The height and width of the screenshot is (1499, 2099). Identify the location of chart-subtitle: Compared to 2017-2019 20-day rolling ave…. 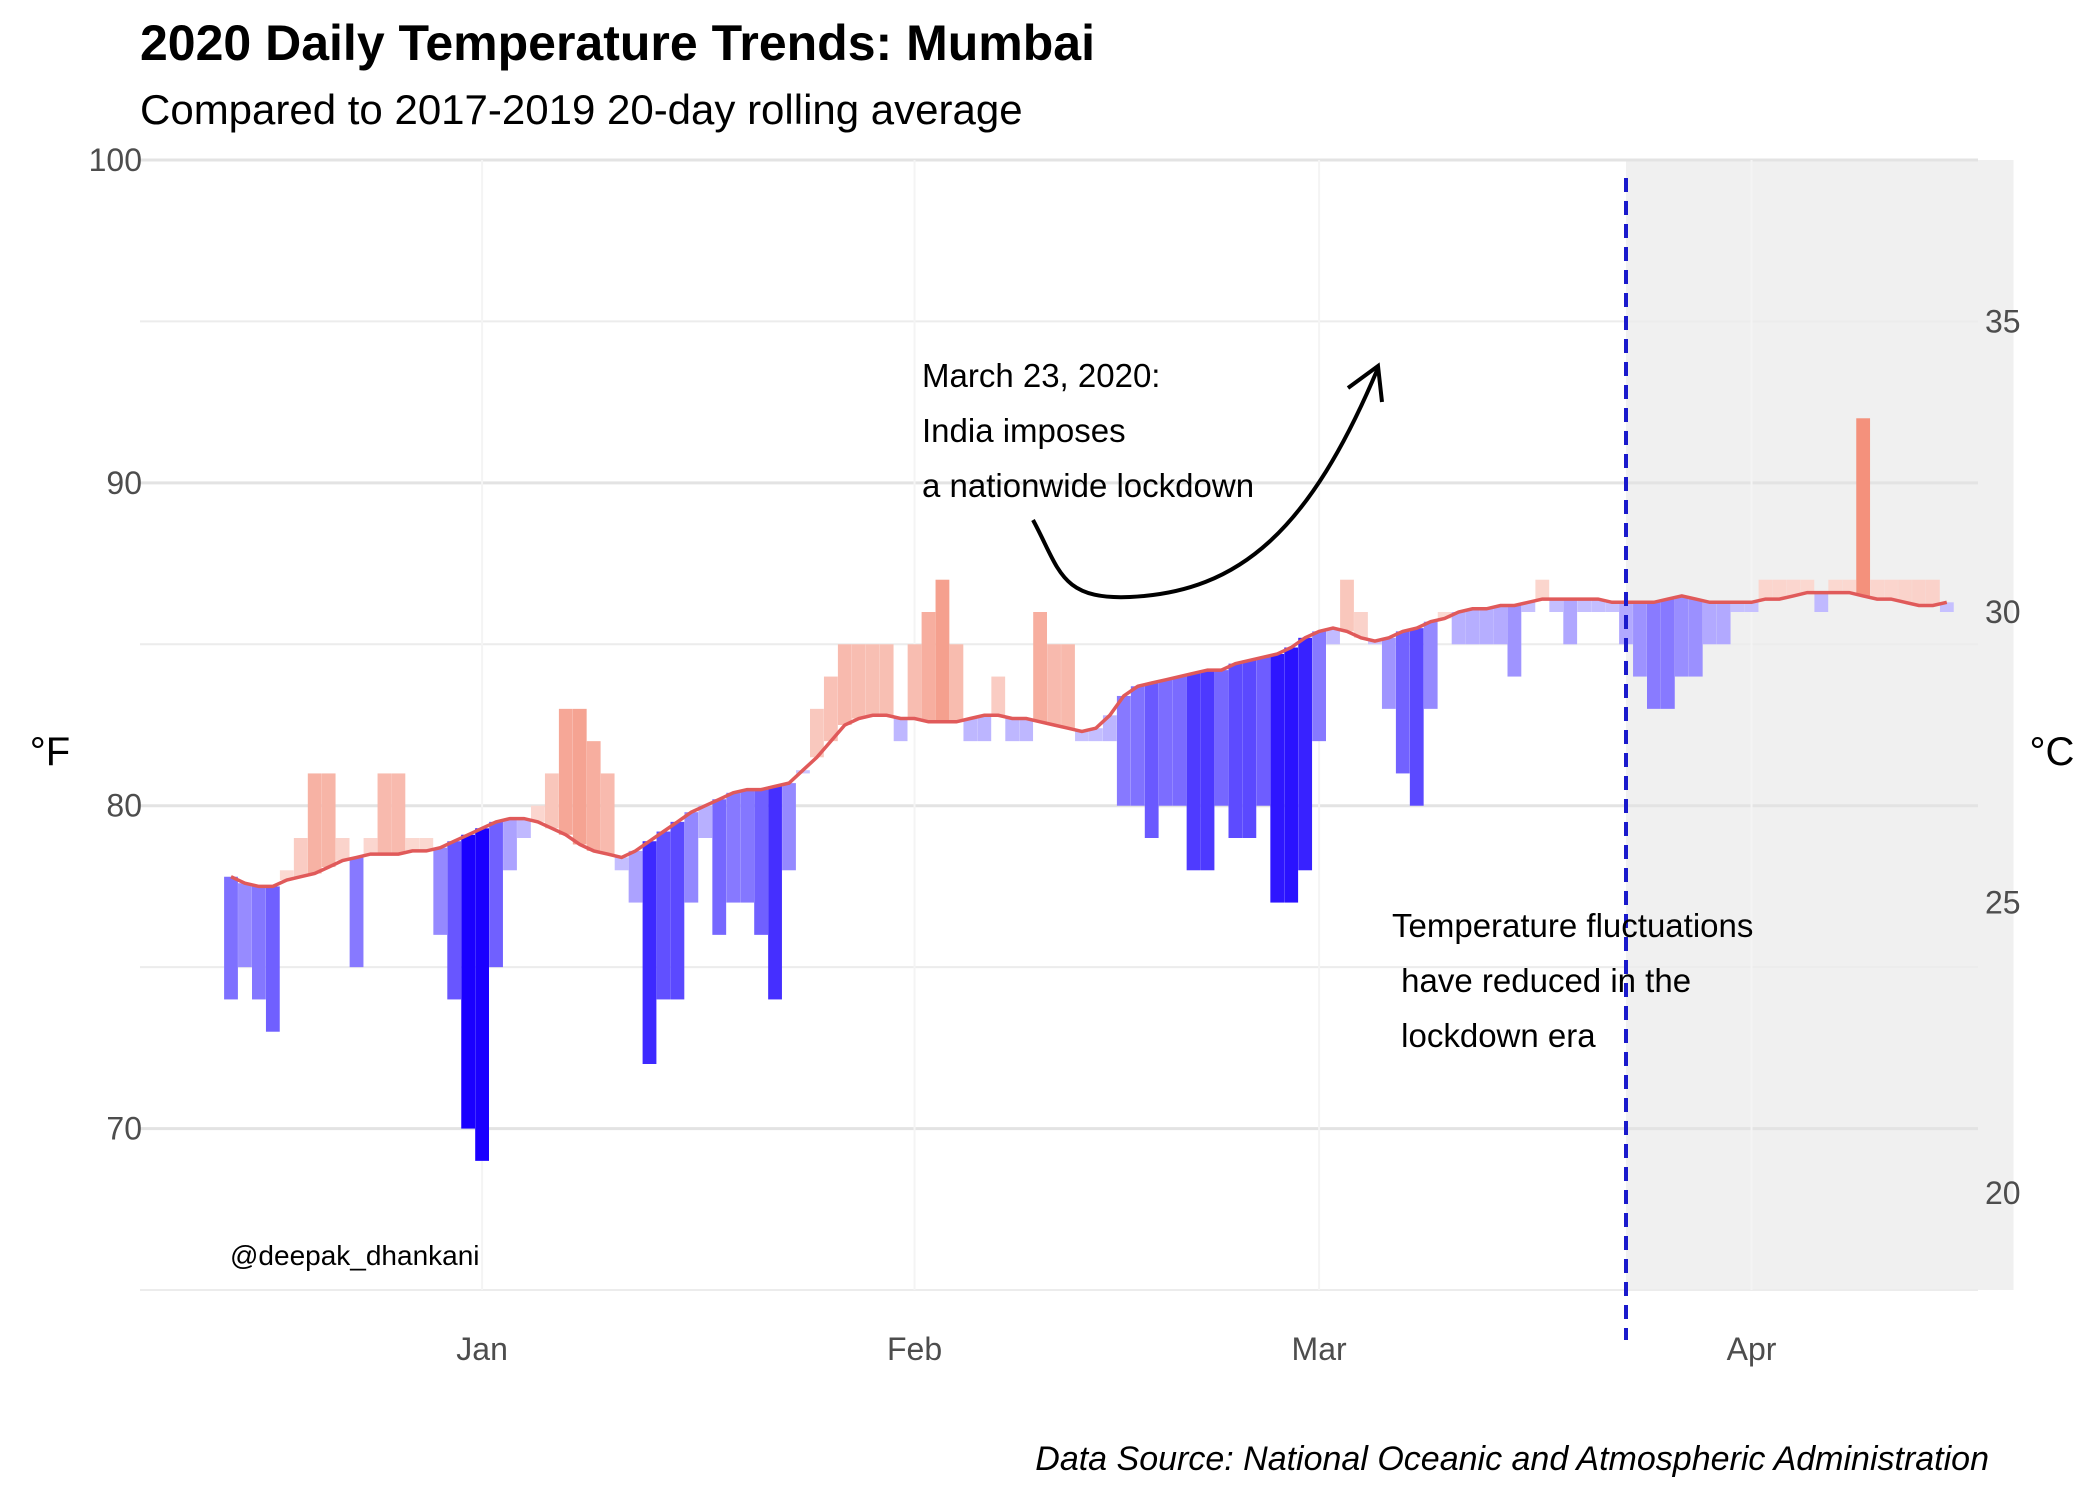
(581, 109).